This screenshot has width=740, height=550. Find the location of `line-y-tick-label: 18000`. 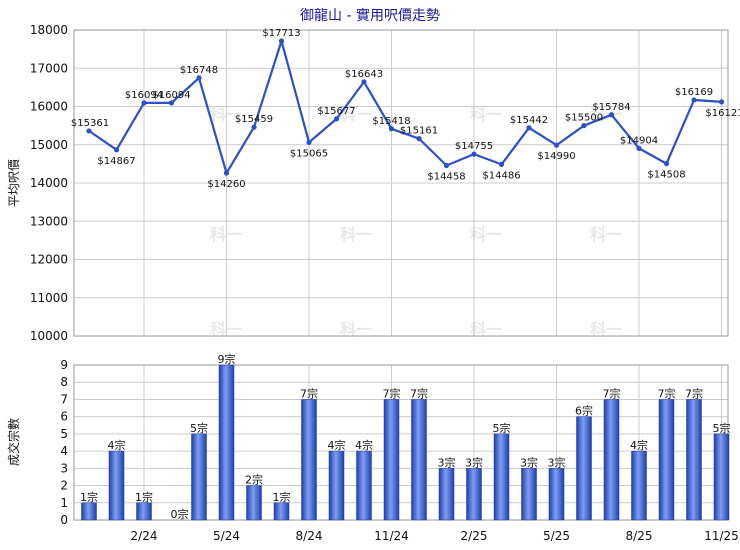

line-y-tick-label: 18000 is located at coordinates (49, 30).